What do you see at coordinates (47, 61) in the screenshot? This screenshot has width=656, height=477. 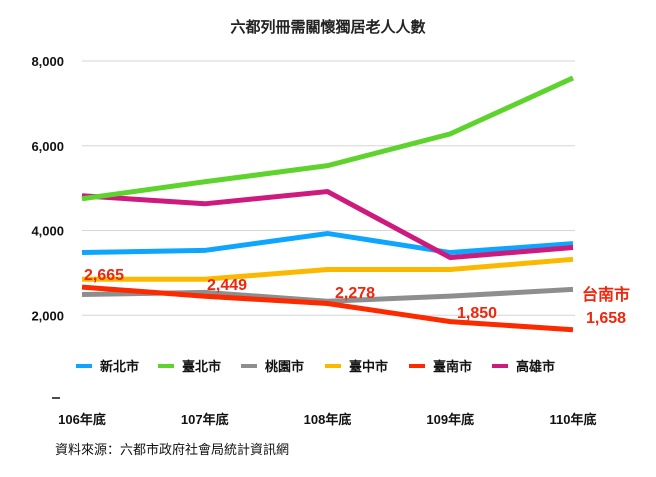 I see `y-tick-label: 8,000` at bounding box center [47, 61].